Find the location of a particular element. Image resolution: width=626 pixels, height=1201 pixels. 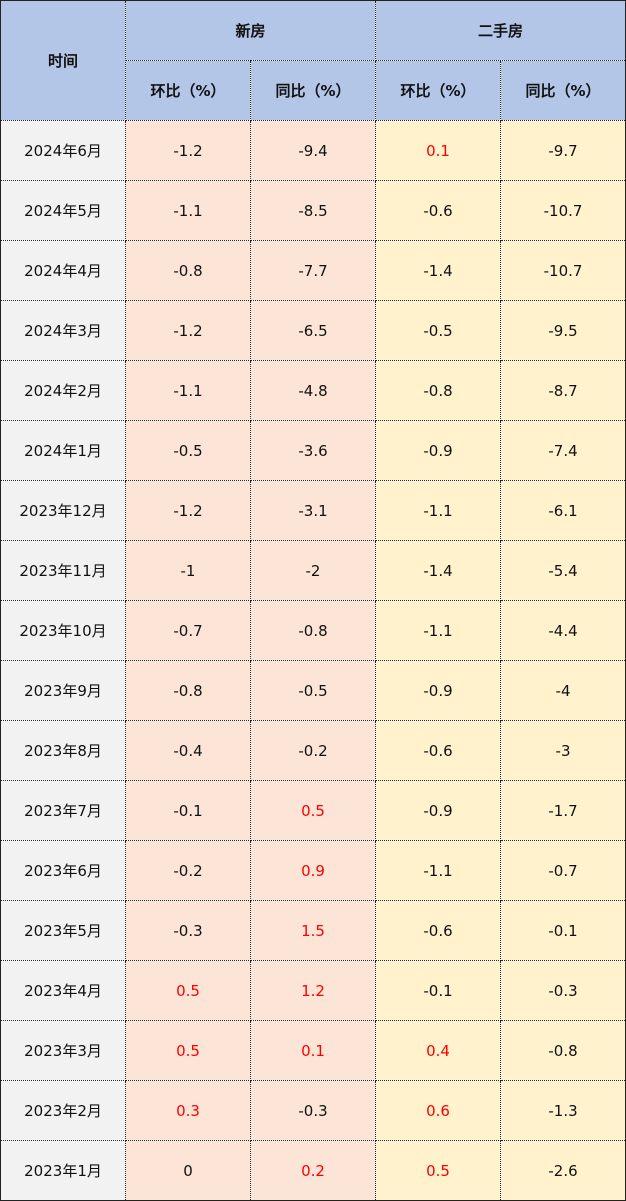

cell-new-yoy: 0.5 is located at coordinates (313, 810).